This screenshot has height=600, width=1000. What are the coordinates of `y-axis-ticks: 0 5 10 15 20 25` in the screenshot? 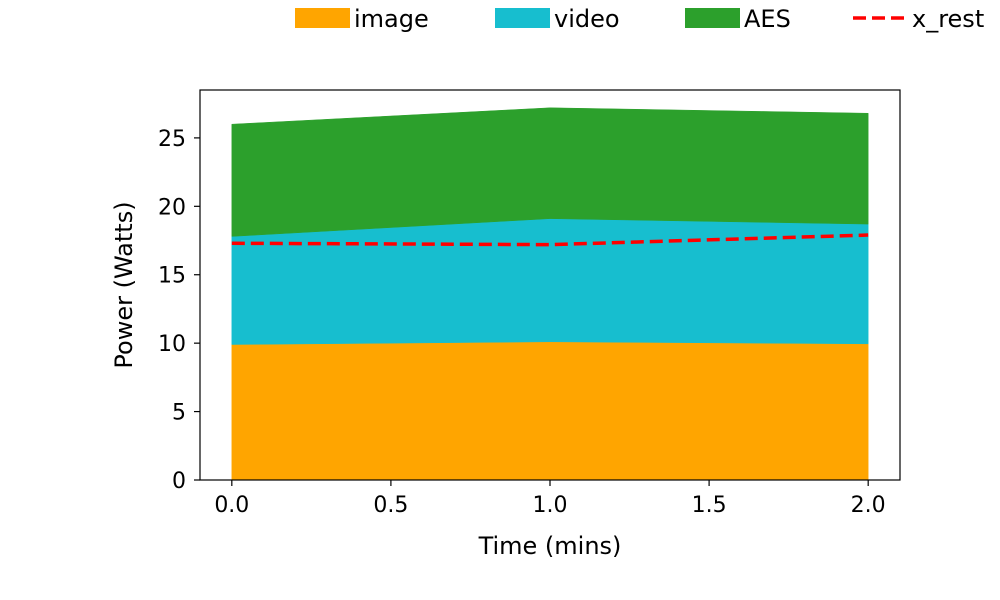 It's located at (179, 310).